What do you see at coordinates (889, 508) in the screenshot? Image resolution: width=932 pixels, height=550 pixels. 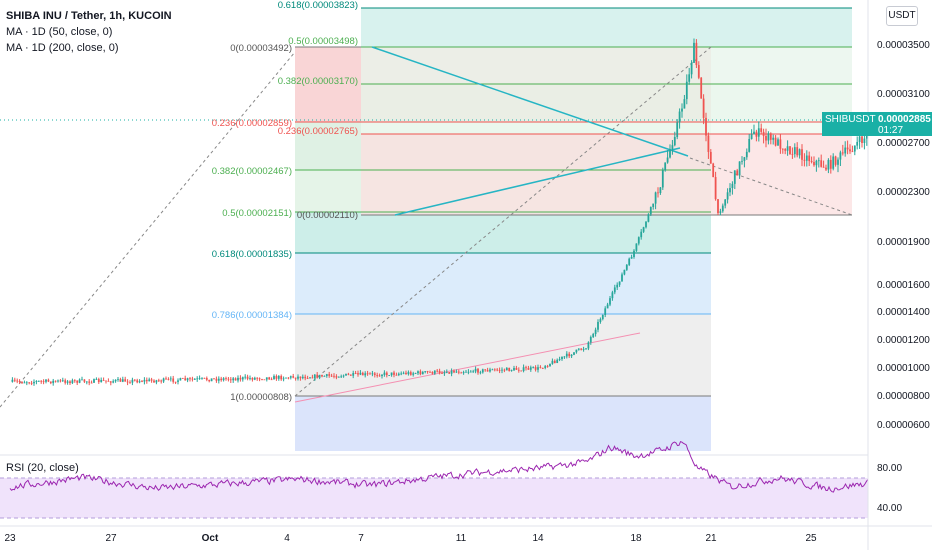 I see `rsi-axis-tick-1: 40.00` at bounding box center [889, 508].